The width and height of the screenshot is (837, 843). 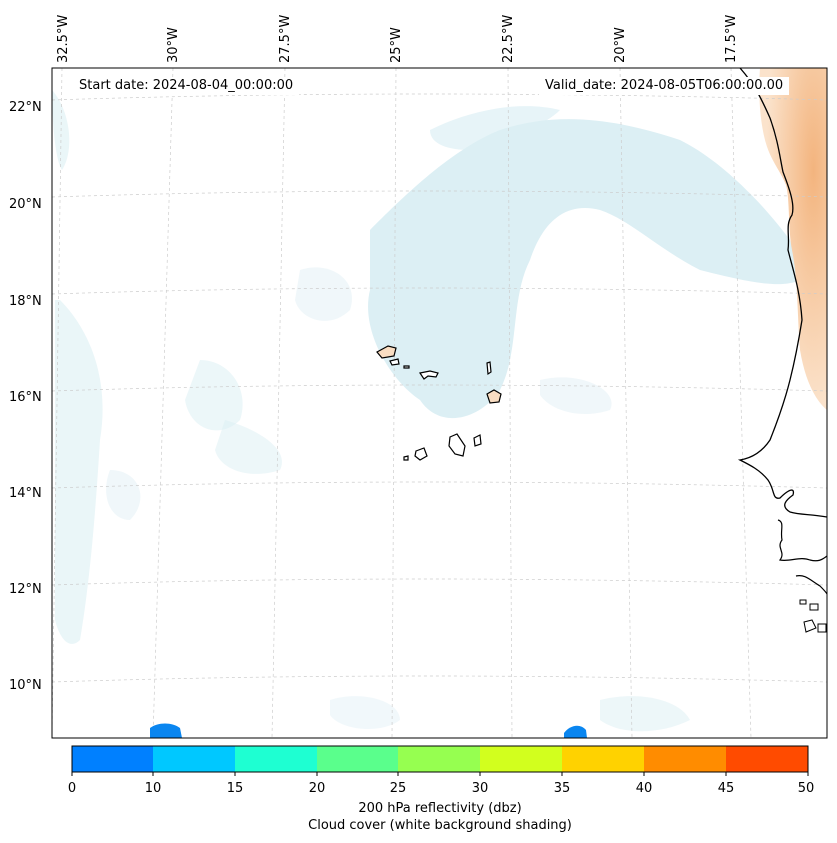 What do you see at coordinates (25, 301) in the screenshot?
I see `lat-label-18n: 18°N` at bounding box center [25, 301].